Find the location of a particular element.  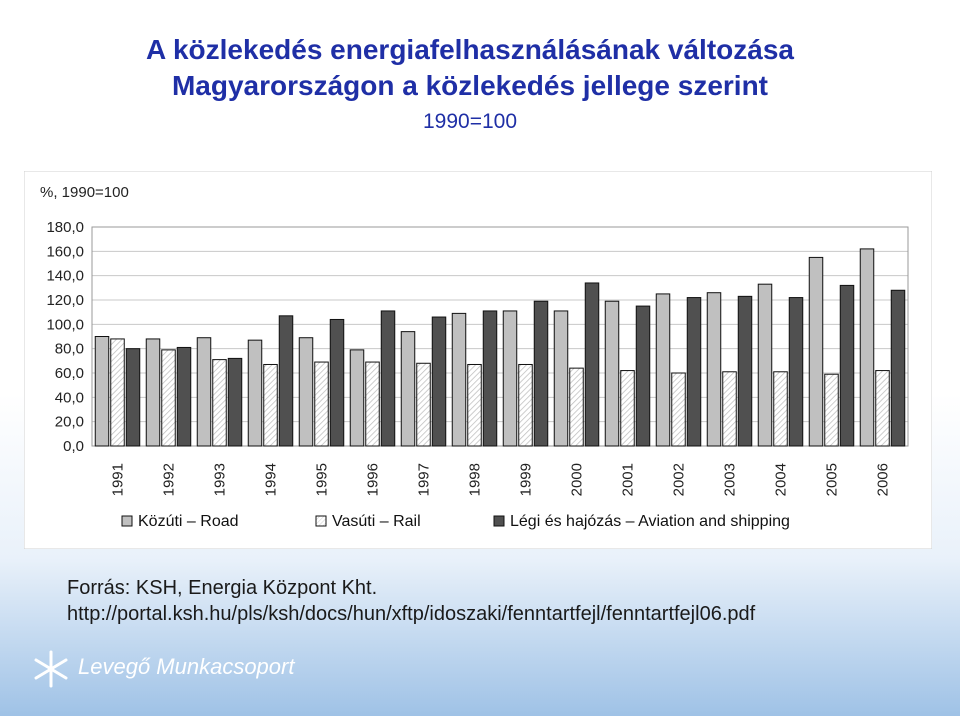

logo: Levegő Munkacsoport is located at coordinates (178, 669).